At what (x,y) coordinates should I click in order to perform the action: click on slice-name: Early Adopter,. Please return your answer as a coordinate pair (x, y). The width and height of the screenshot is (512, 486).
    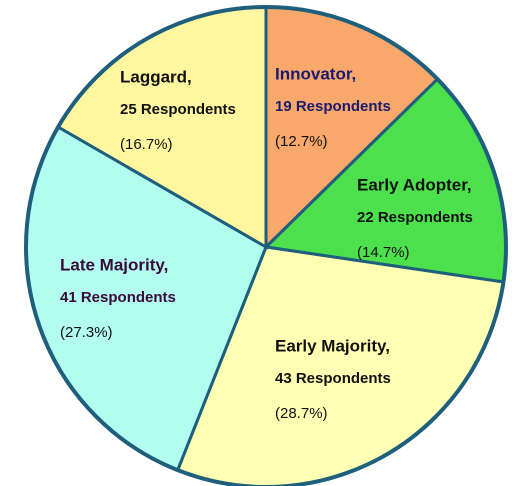
    Looking at the image, I should click on (414, 184).